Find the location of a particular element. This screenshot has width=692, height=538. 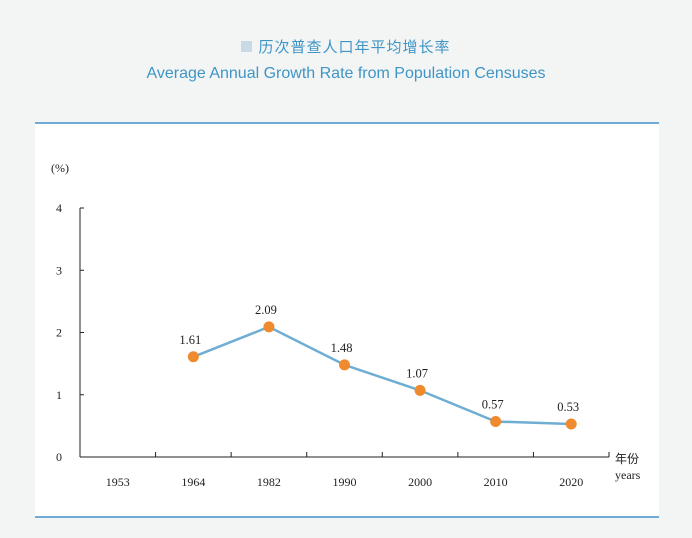

x-axis-label-cn: 年份 is located at coordinates (627, 459).